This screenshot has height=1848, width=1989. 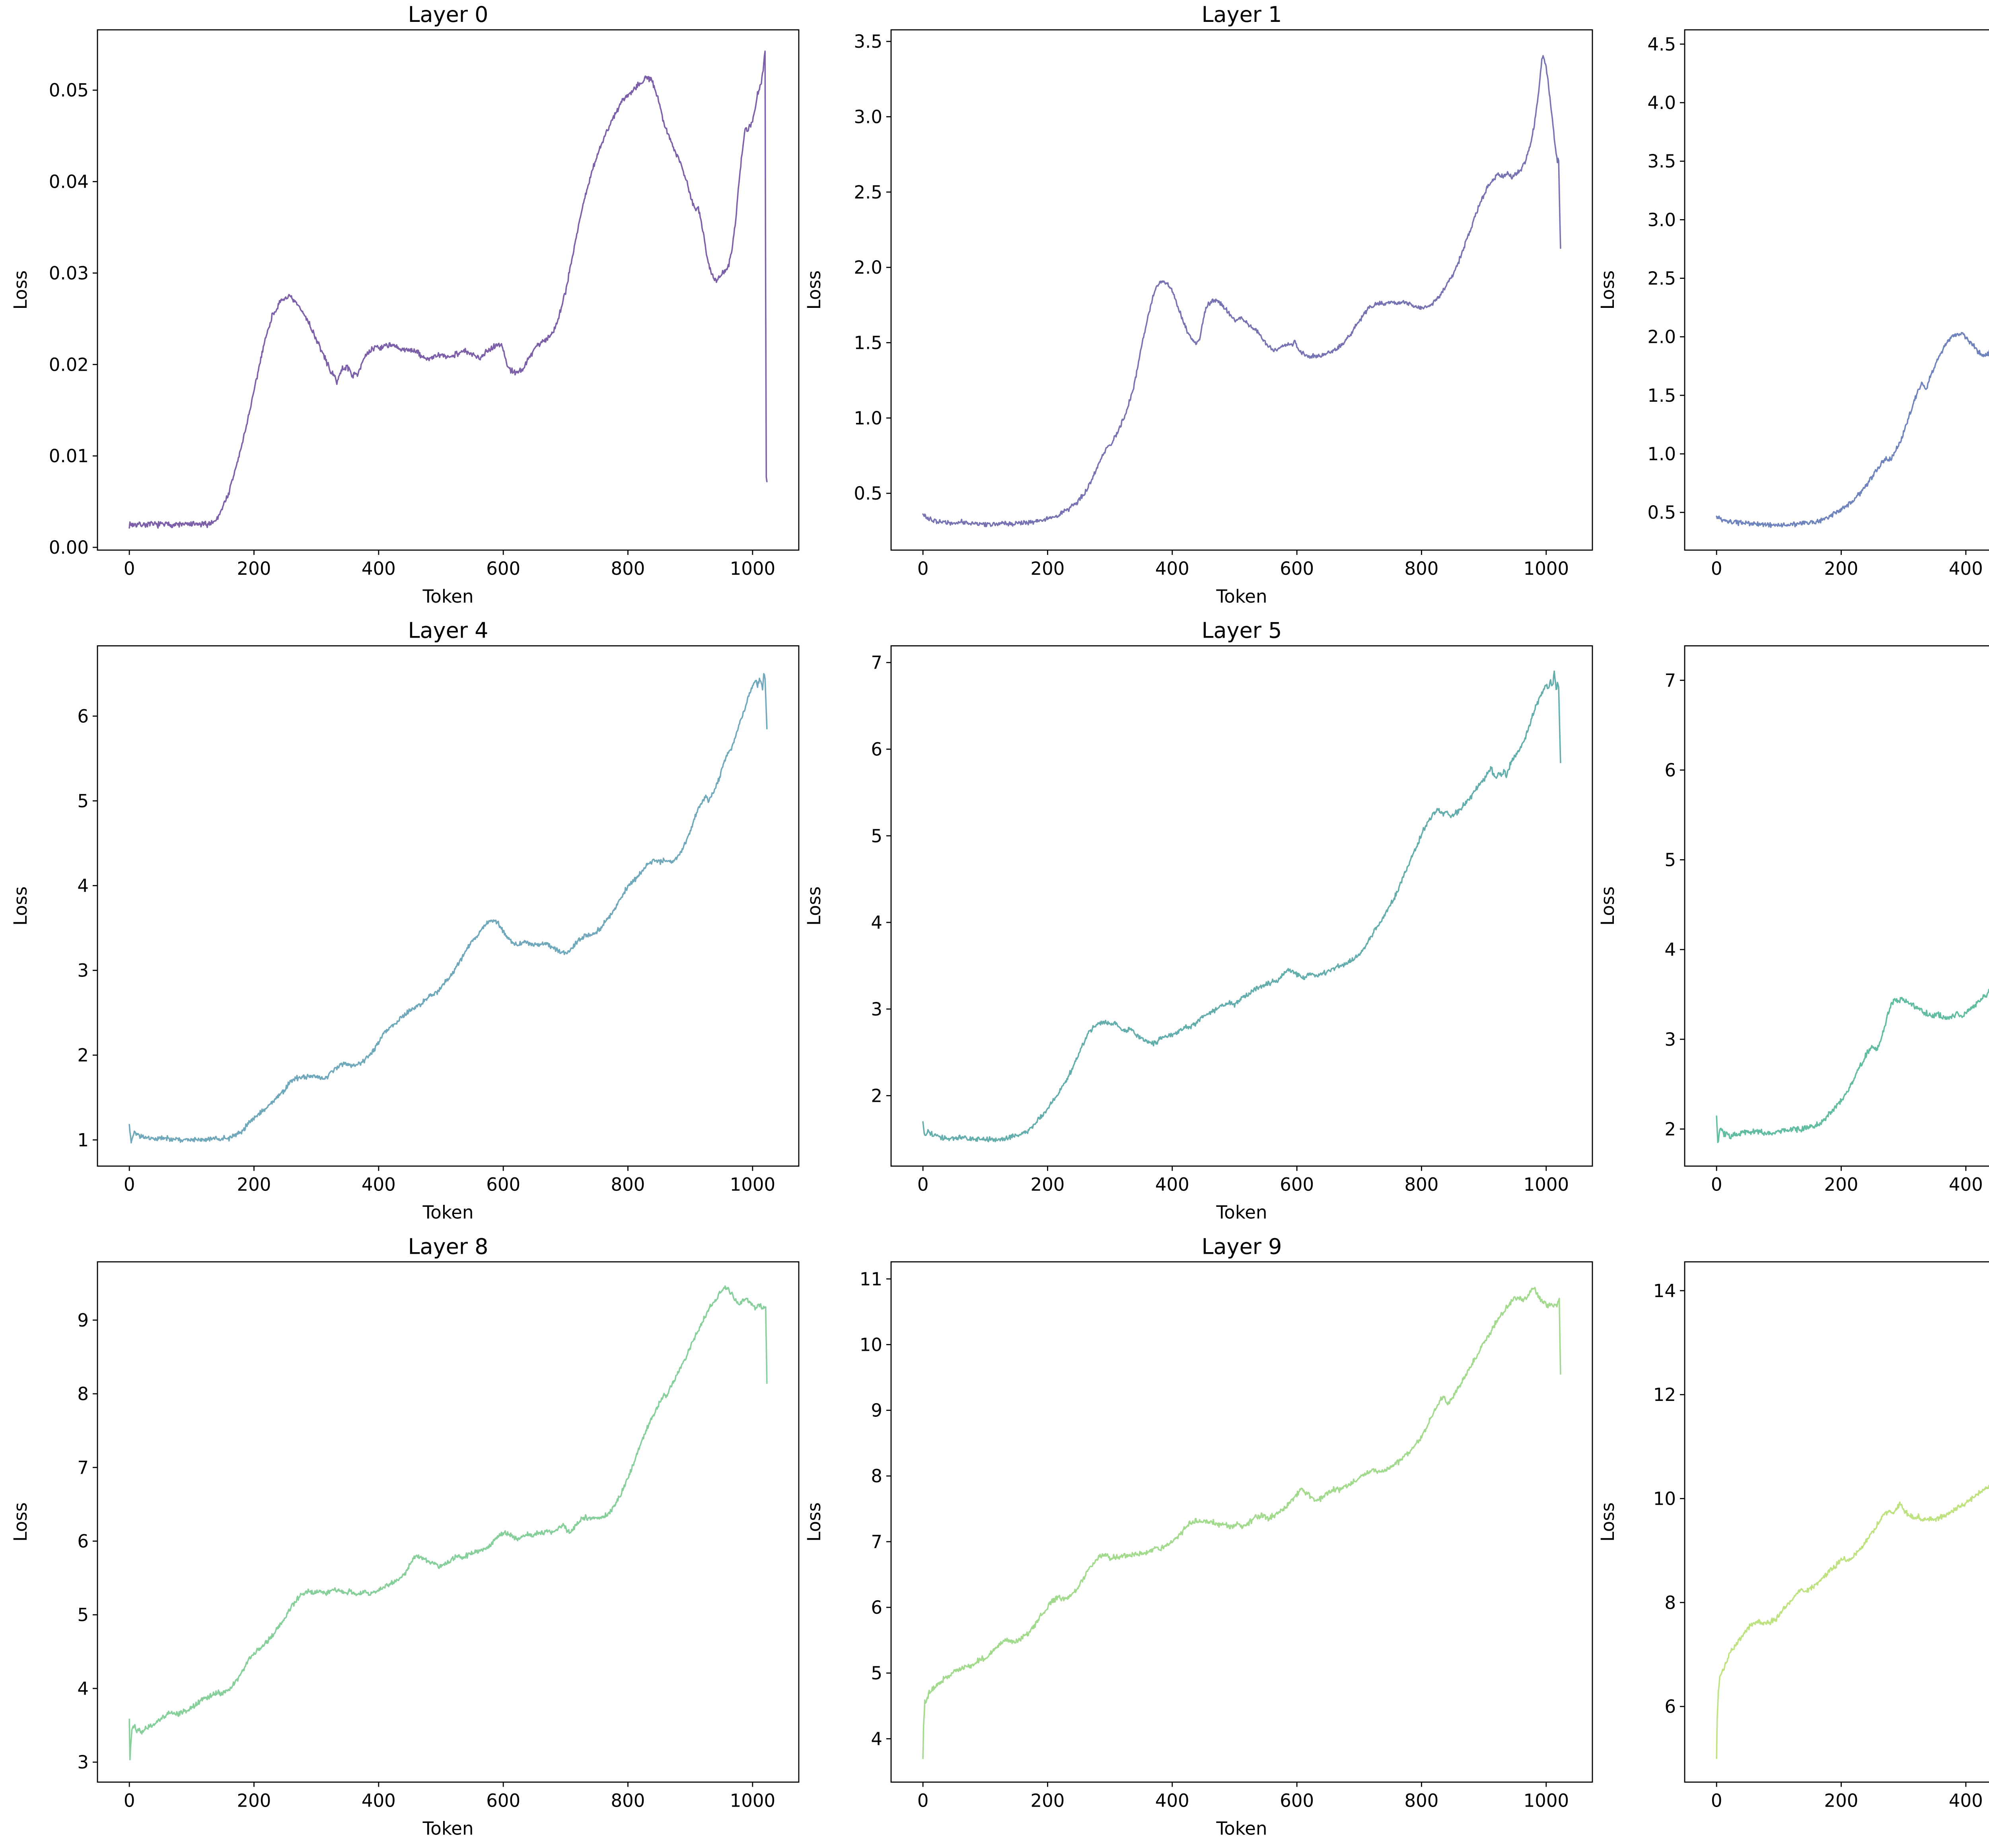 What do you see at coordinates (1661, 44) in the screenshot?
I see `y-tick-label: 4.5` at bounding box center [1661, 44].